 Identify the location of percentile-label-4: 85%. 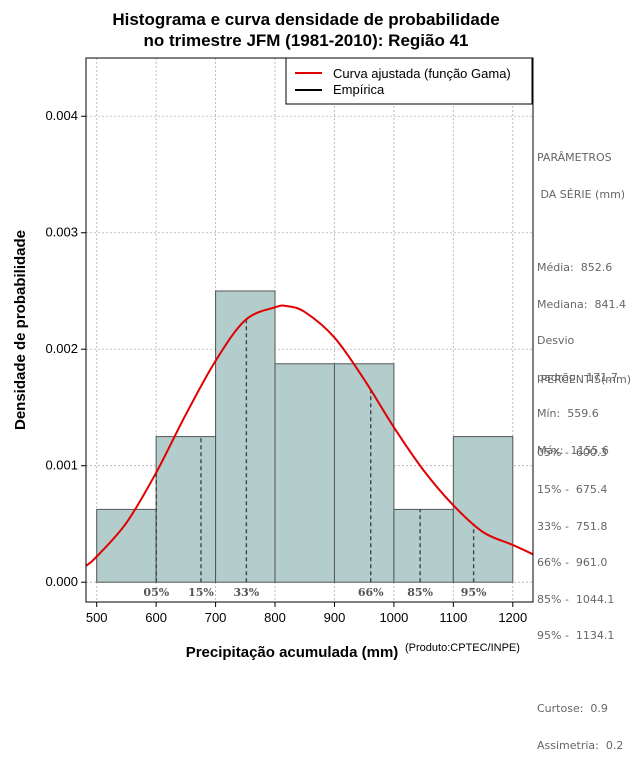
(420, 592).